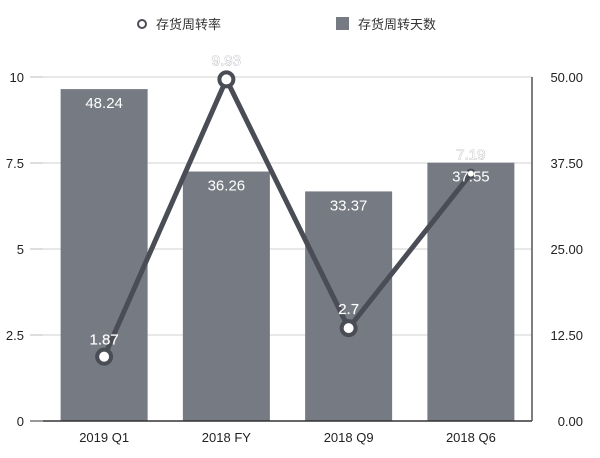 The image size is (600, 458). I want to click on right-axis-tick-label: 37.50, so click(566, 163).